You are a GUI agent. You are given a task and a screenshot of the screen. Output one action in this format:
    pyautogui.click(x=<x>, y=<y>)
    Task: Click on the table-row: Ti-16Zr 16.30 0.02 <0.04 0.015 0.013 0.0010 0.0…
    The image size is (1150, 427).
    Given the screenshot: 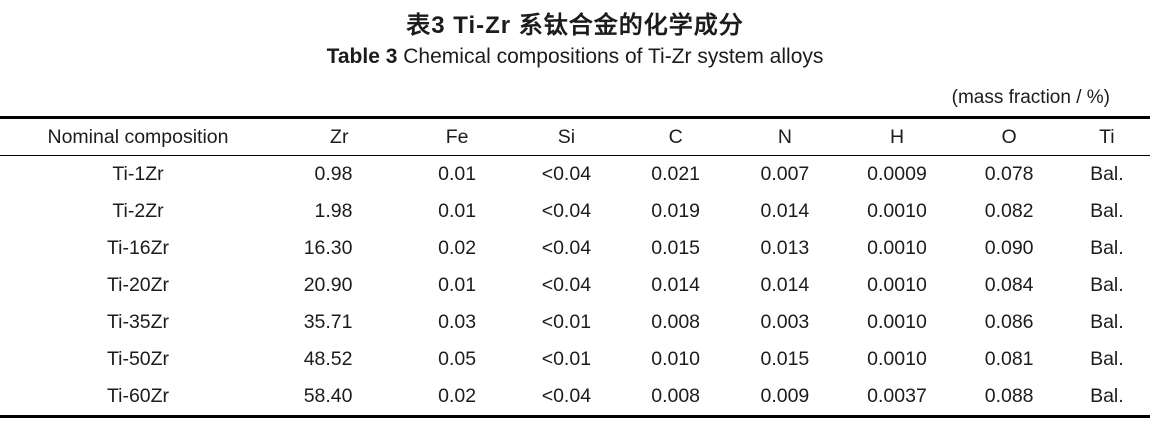 What is the action you would take?
    pyautogui.click(x=575, y=248)
    